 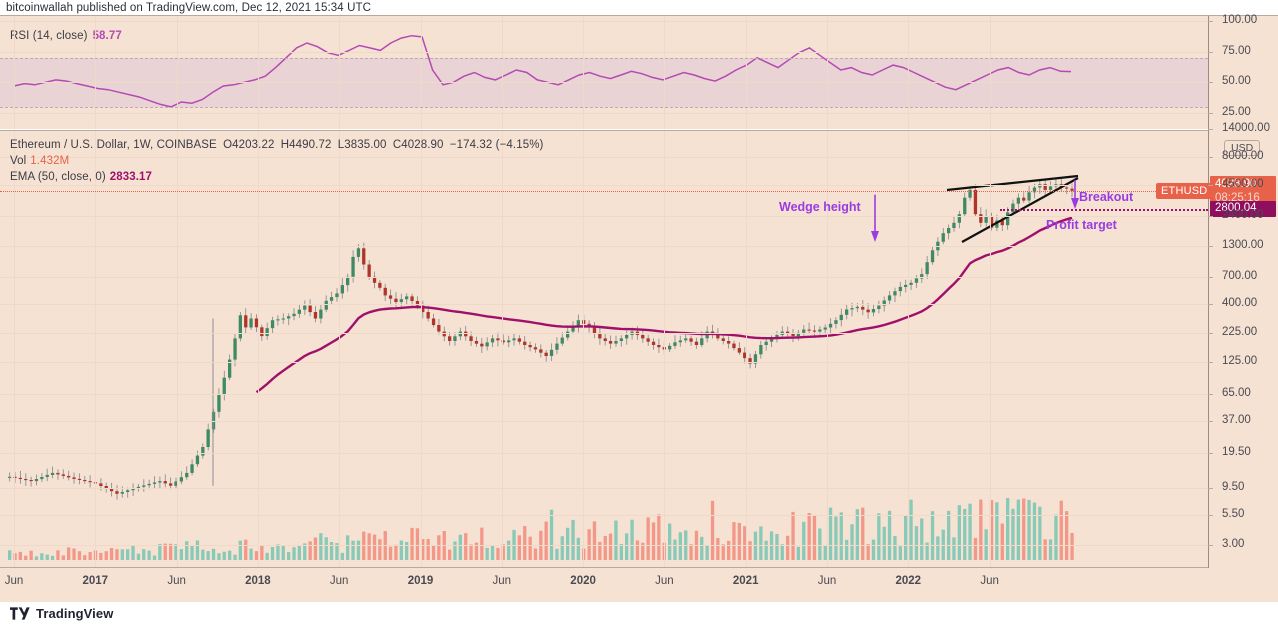 What do you see at coordinates (1243, 215) in the screenshot?
I see `price-axis-tick: 2400.00` at bounding box center [1243, 215].